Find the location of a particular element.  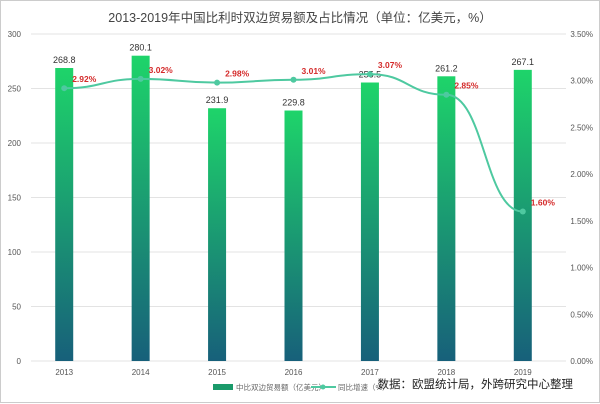

right-tick-label: 1.50% is located at coordinates (581, 221).